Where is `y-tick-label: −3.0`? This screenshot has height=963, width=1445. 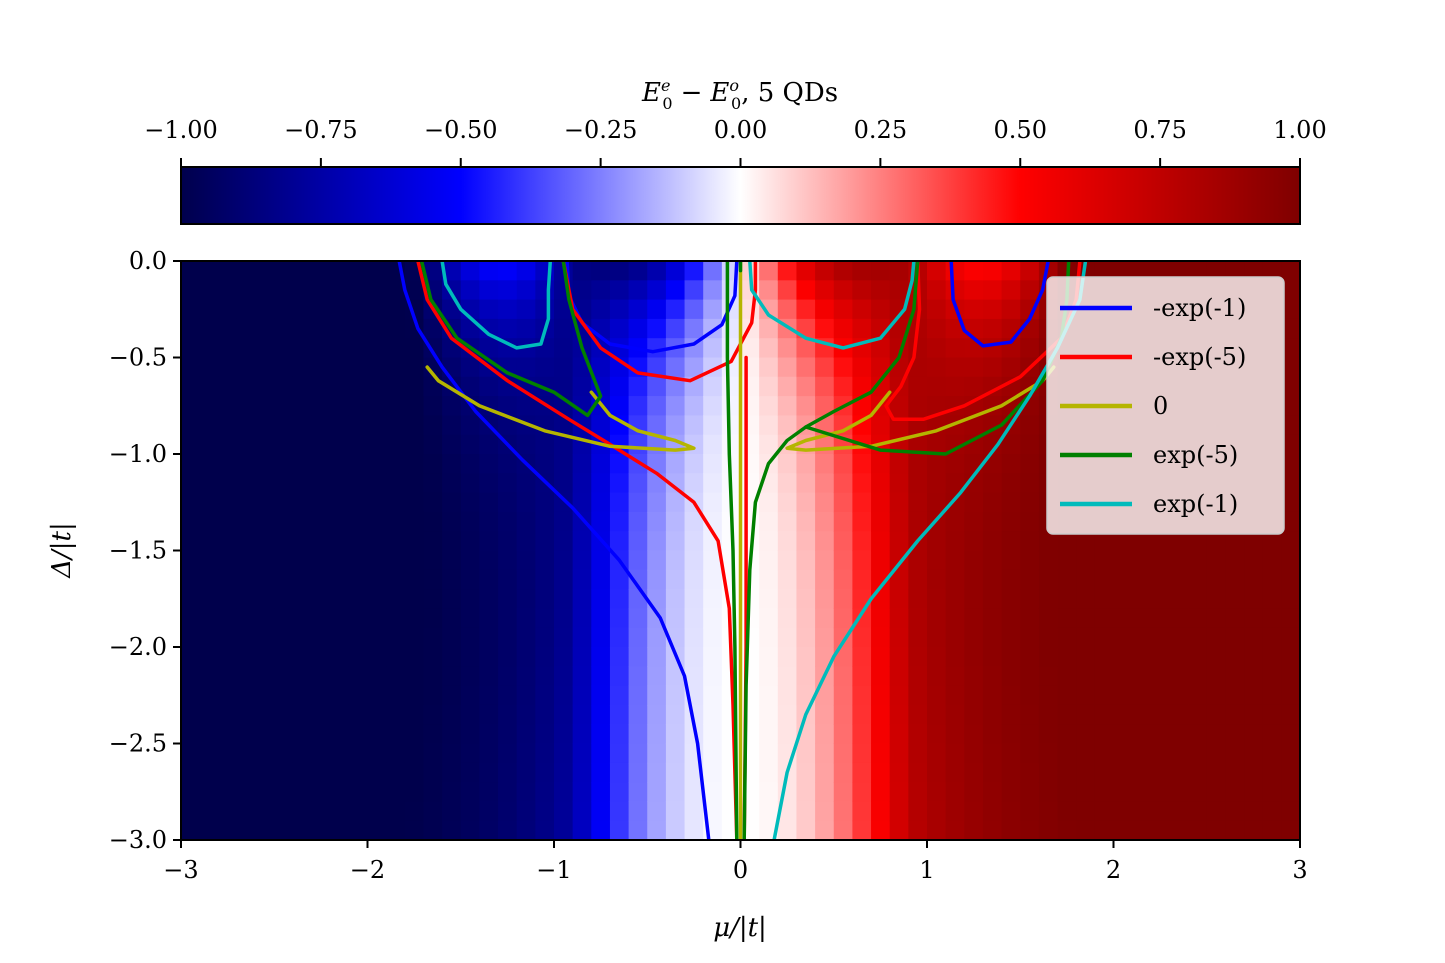
y-tick-label: −3.0 is located at coordinates (138, 840).